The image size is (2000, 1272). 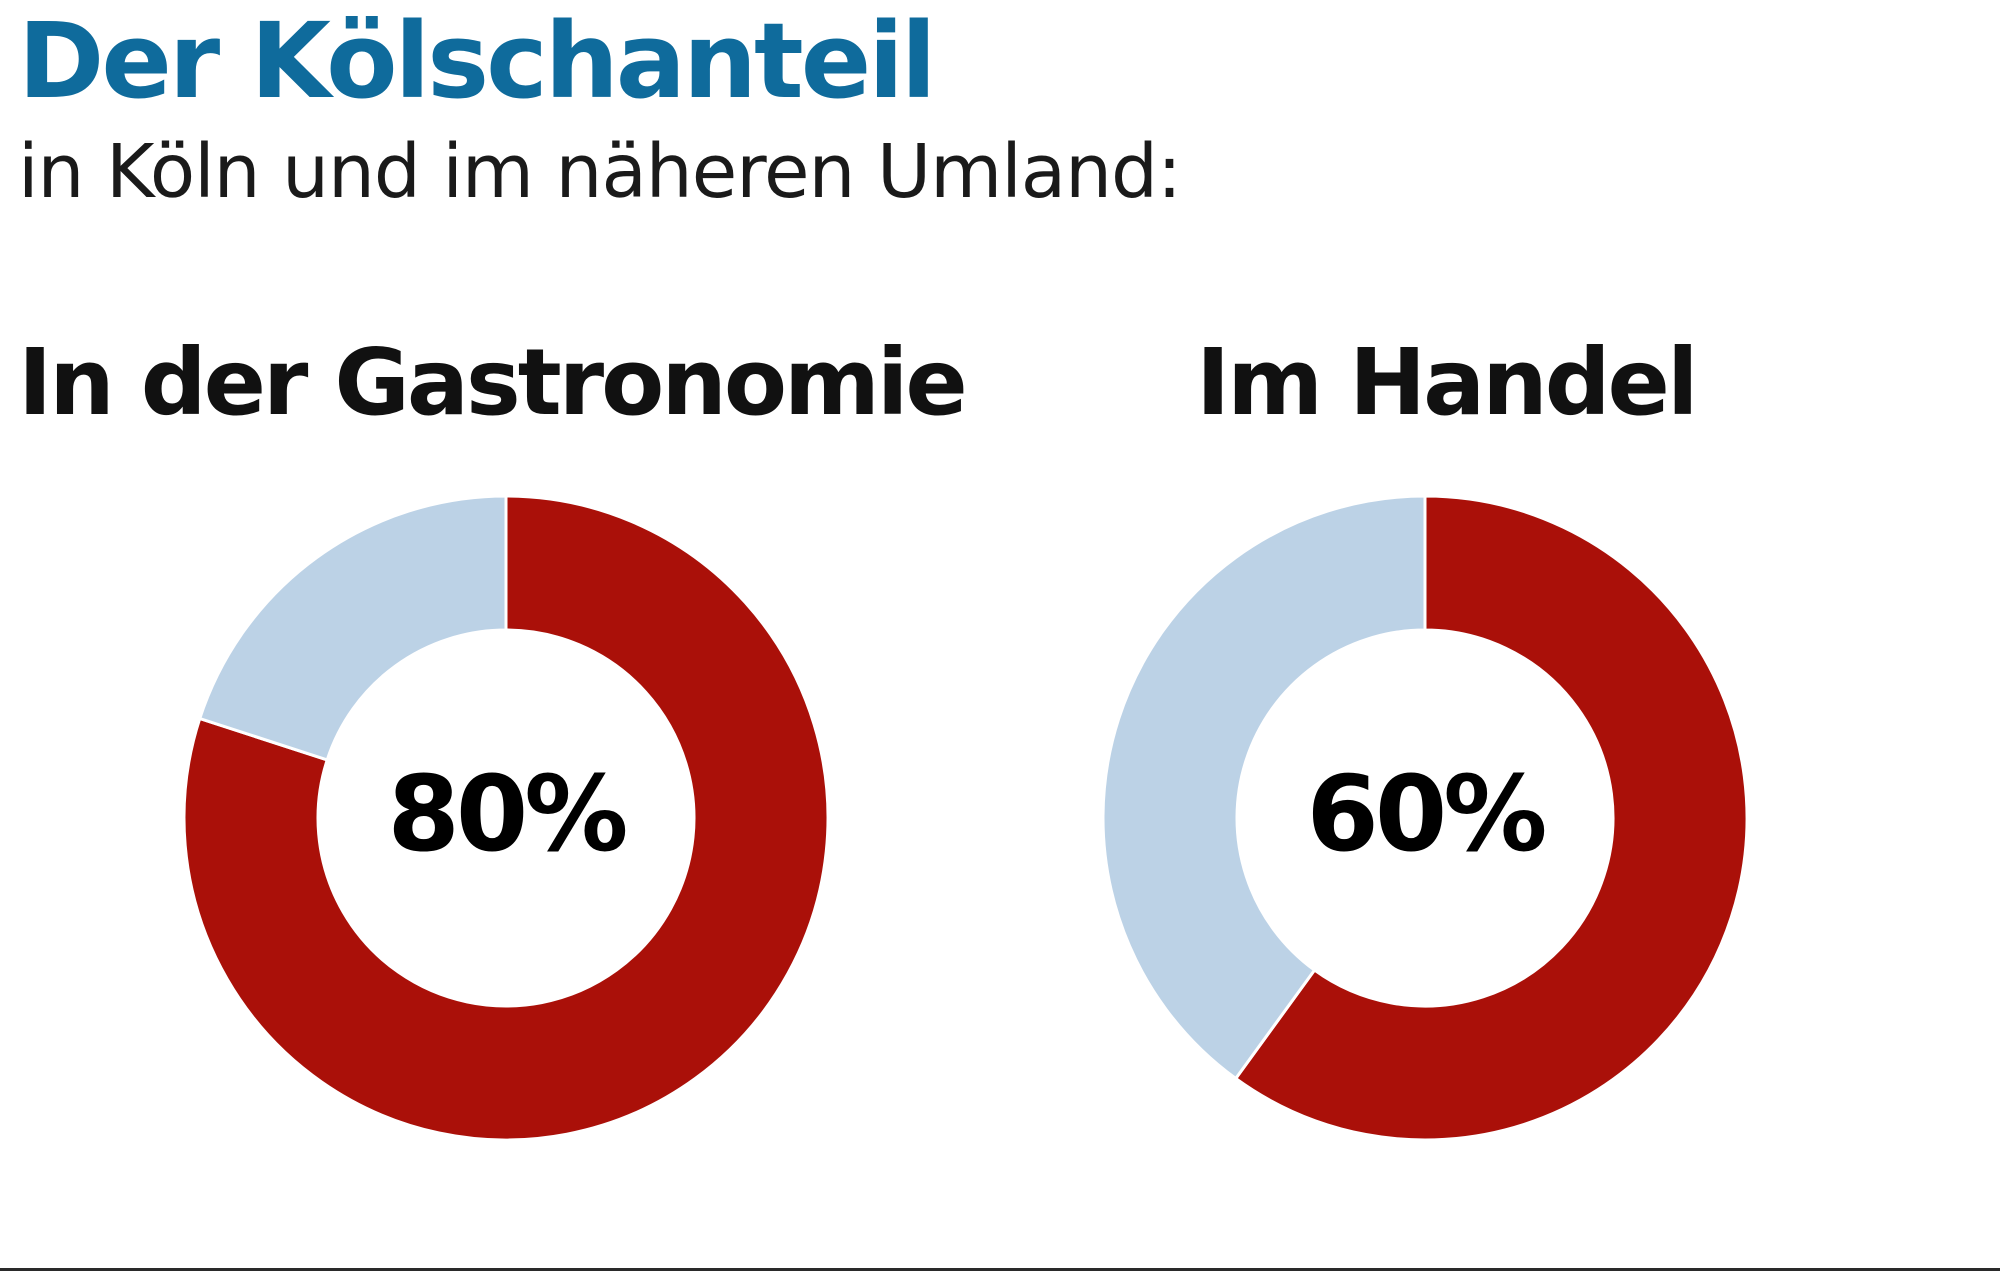 I want to click on chart-title: Der Kölschanteil, so click(x=477, y=61).